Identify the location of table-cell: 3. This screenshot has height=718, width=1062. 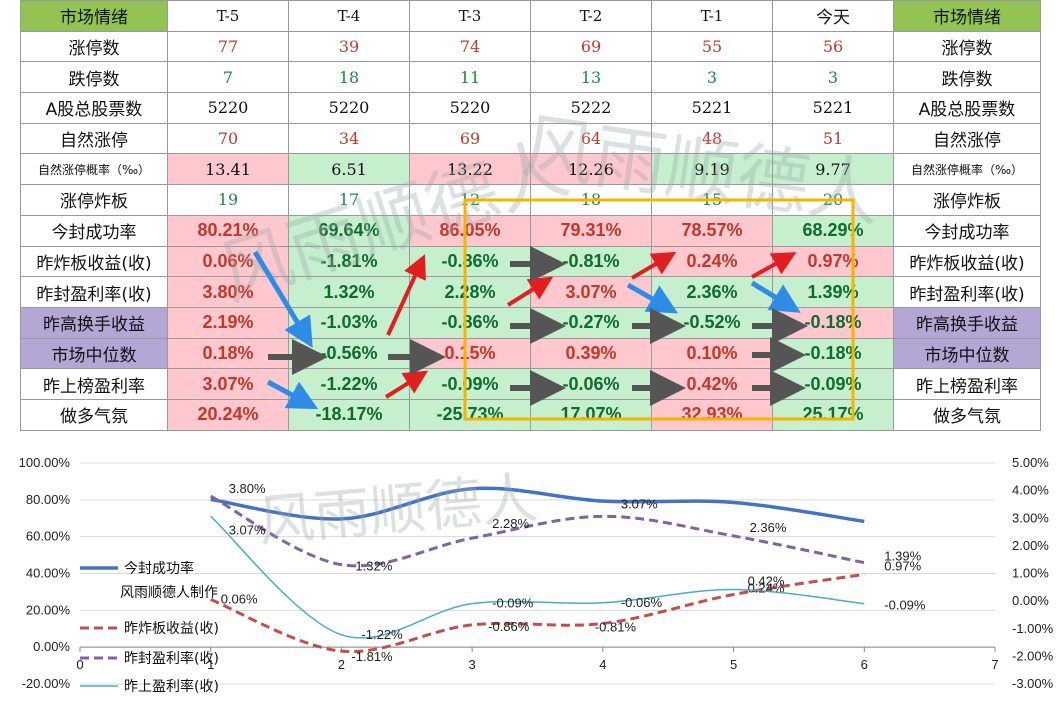
(712, 77).